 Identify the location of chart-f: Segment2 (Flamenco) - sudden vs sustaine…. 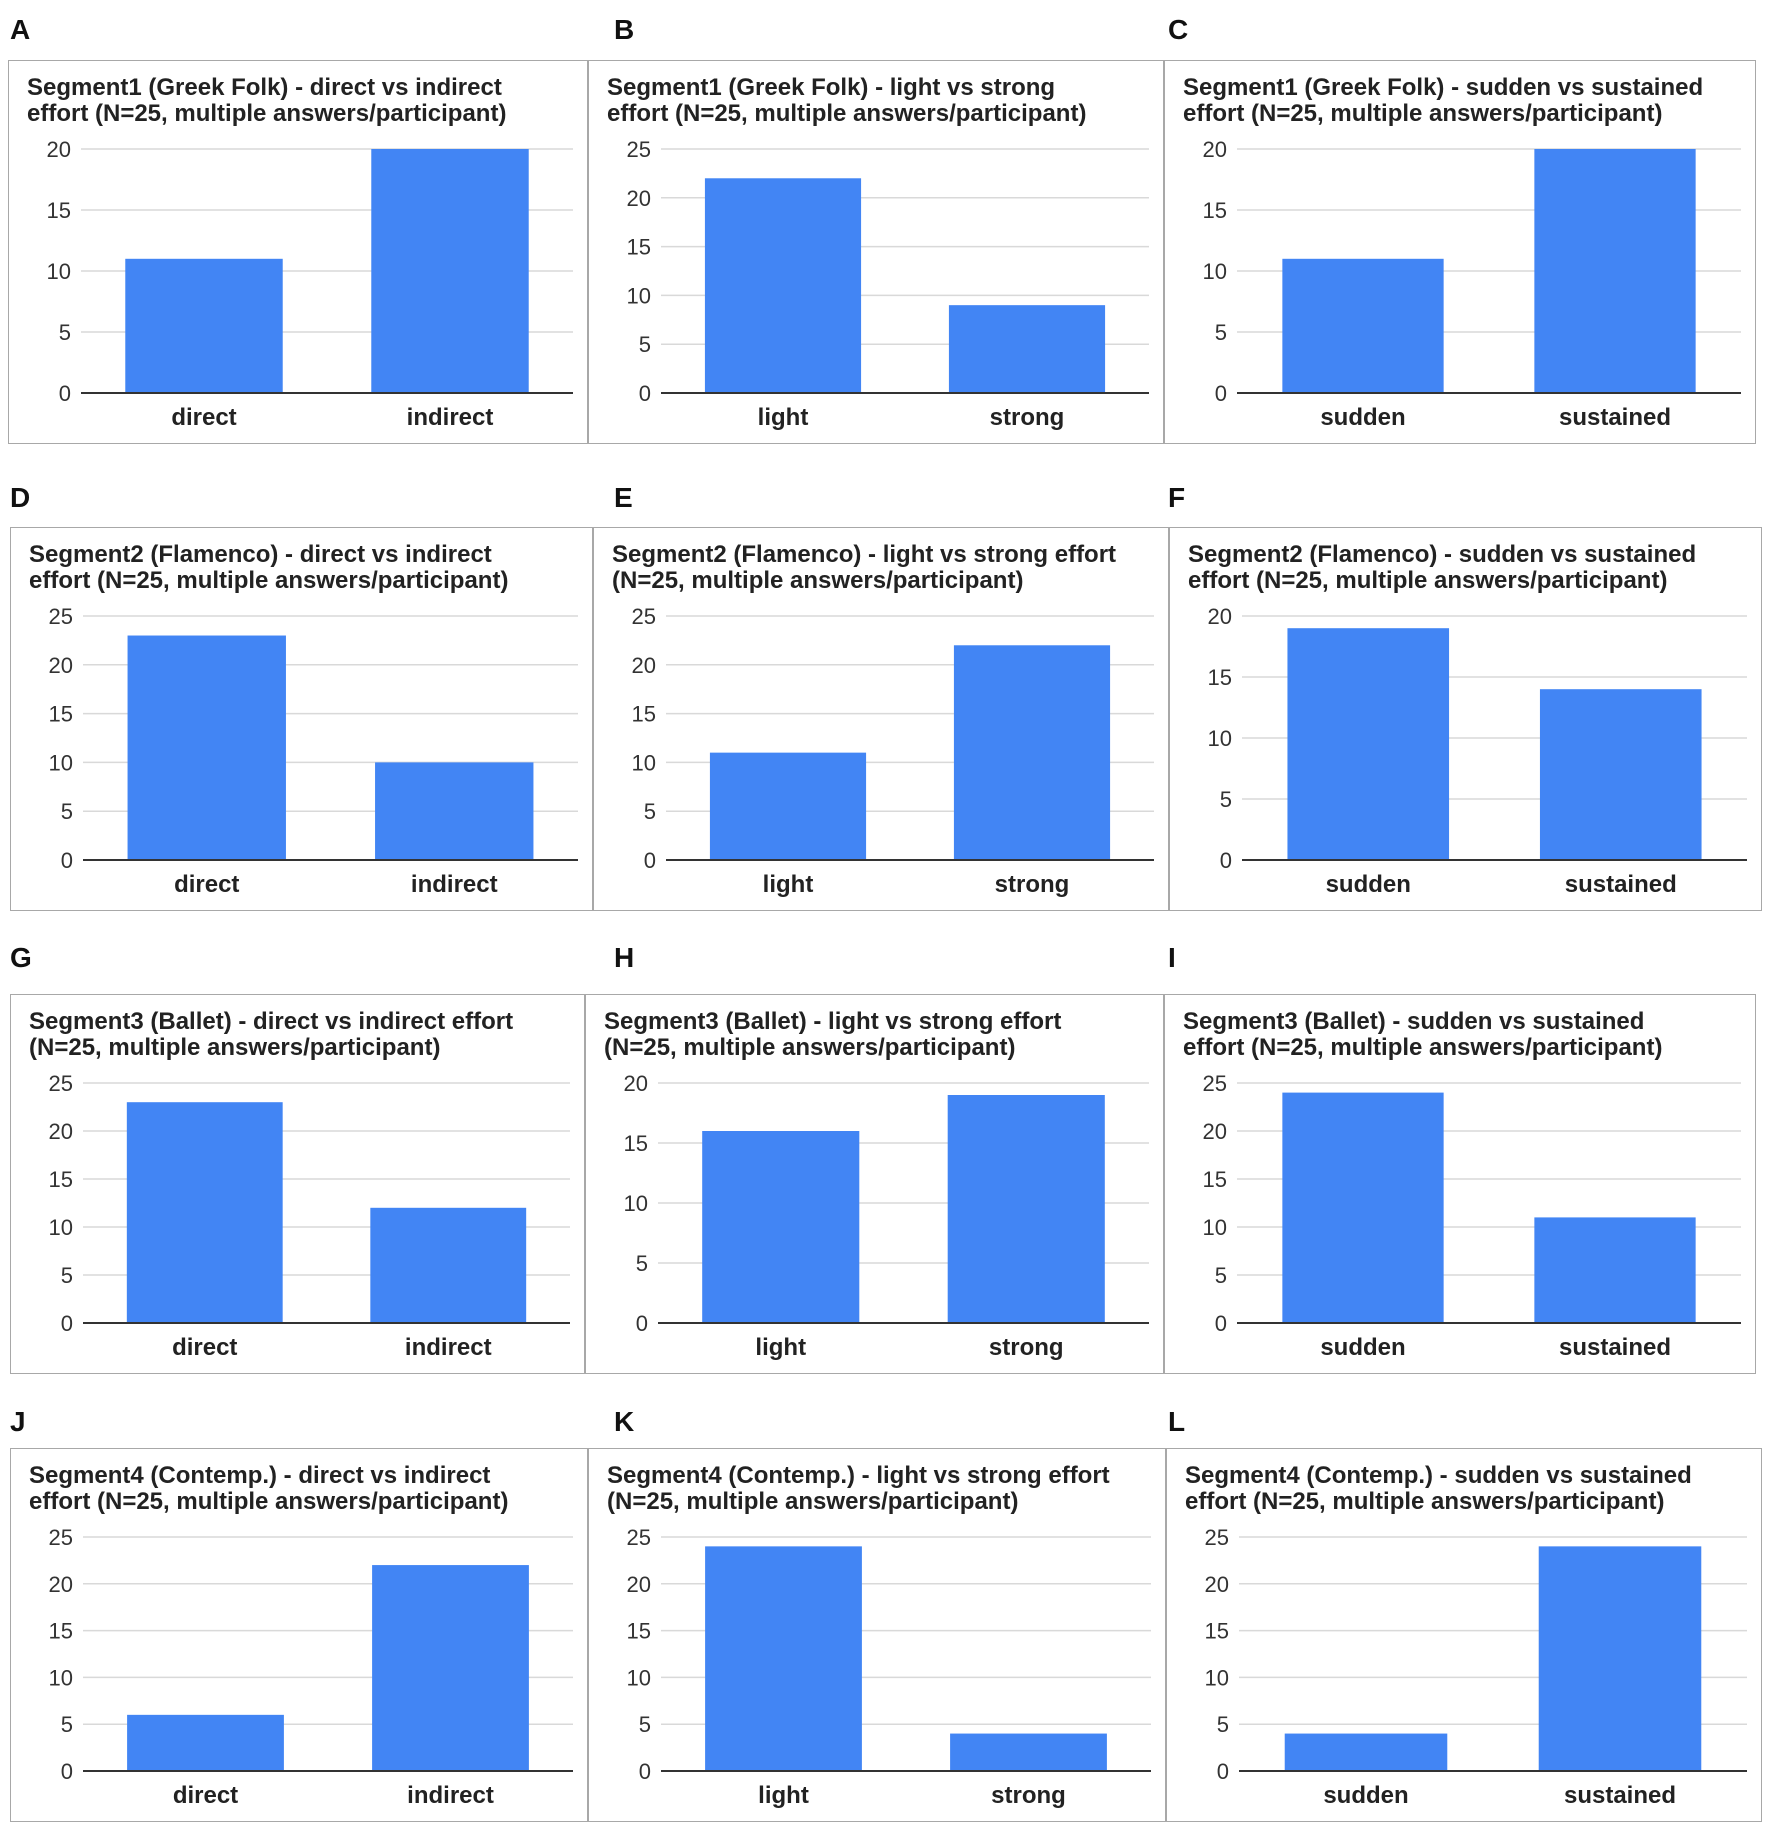
(1465, 719).